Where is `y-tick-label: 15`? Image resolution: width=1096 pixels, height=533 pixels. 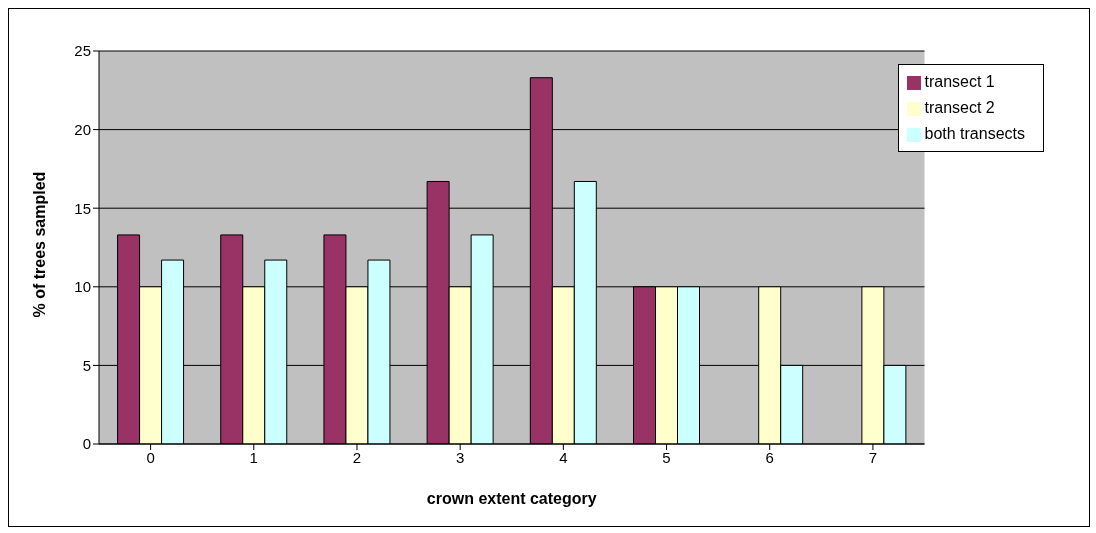
y-tick-label: 15 is located at coordinates (82, 208).